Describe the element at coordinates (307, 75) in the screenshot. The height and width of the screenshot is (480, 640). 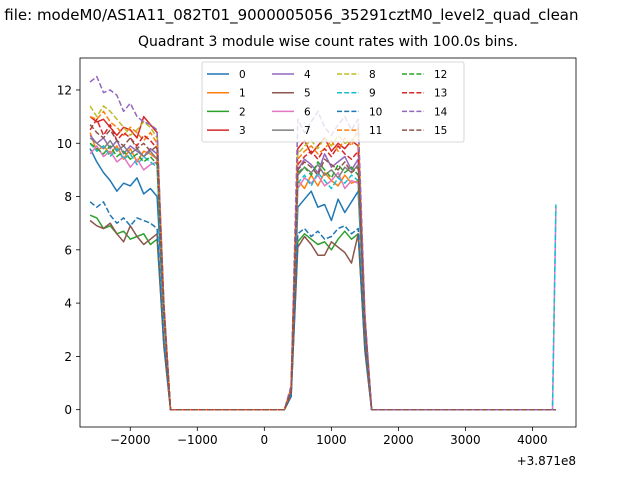
I see `legend-label-4: 4` at that location.